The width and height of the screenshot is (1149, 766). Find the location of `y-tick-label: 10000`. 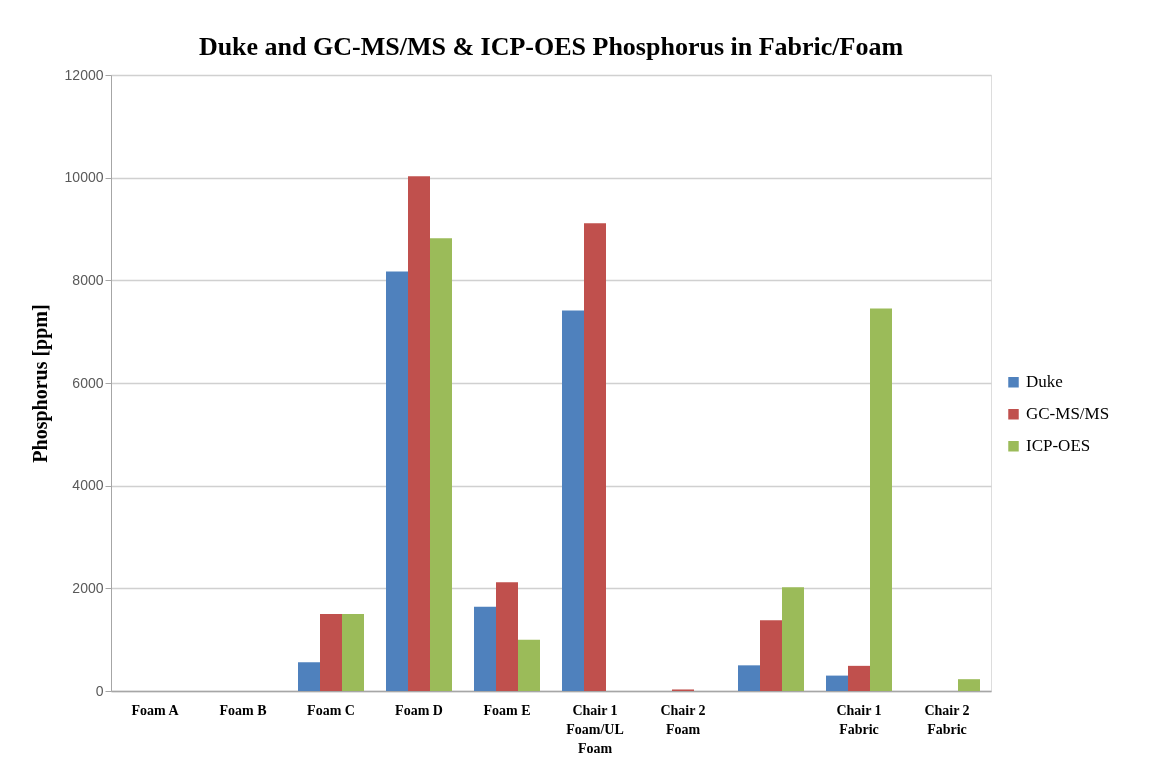

y-tick-label: 10000 is located at coordinates (84, 177).